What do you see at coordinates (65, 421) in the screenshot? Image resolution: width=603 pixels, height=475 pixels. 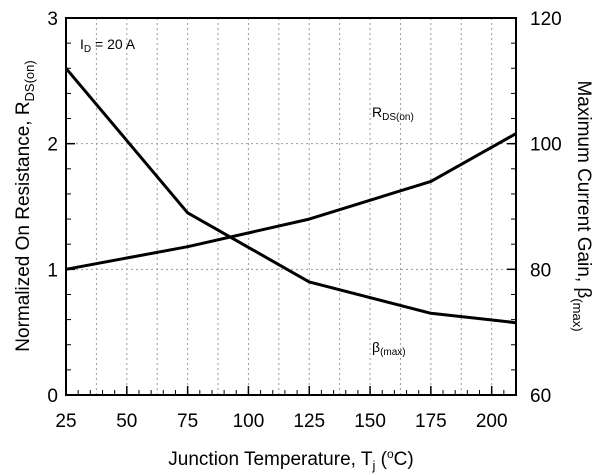 I see `x-tick-label: 25` at bounding box center [65, 421].